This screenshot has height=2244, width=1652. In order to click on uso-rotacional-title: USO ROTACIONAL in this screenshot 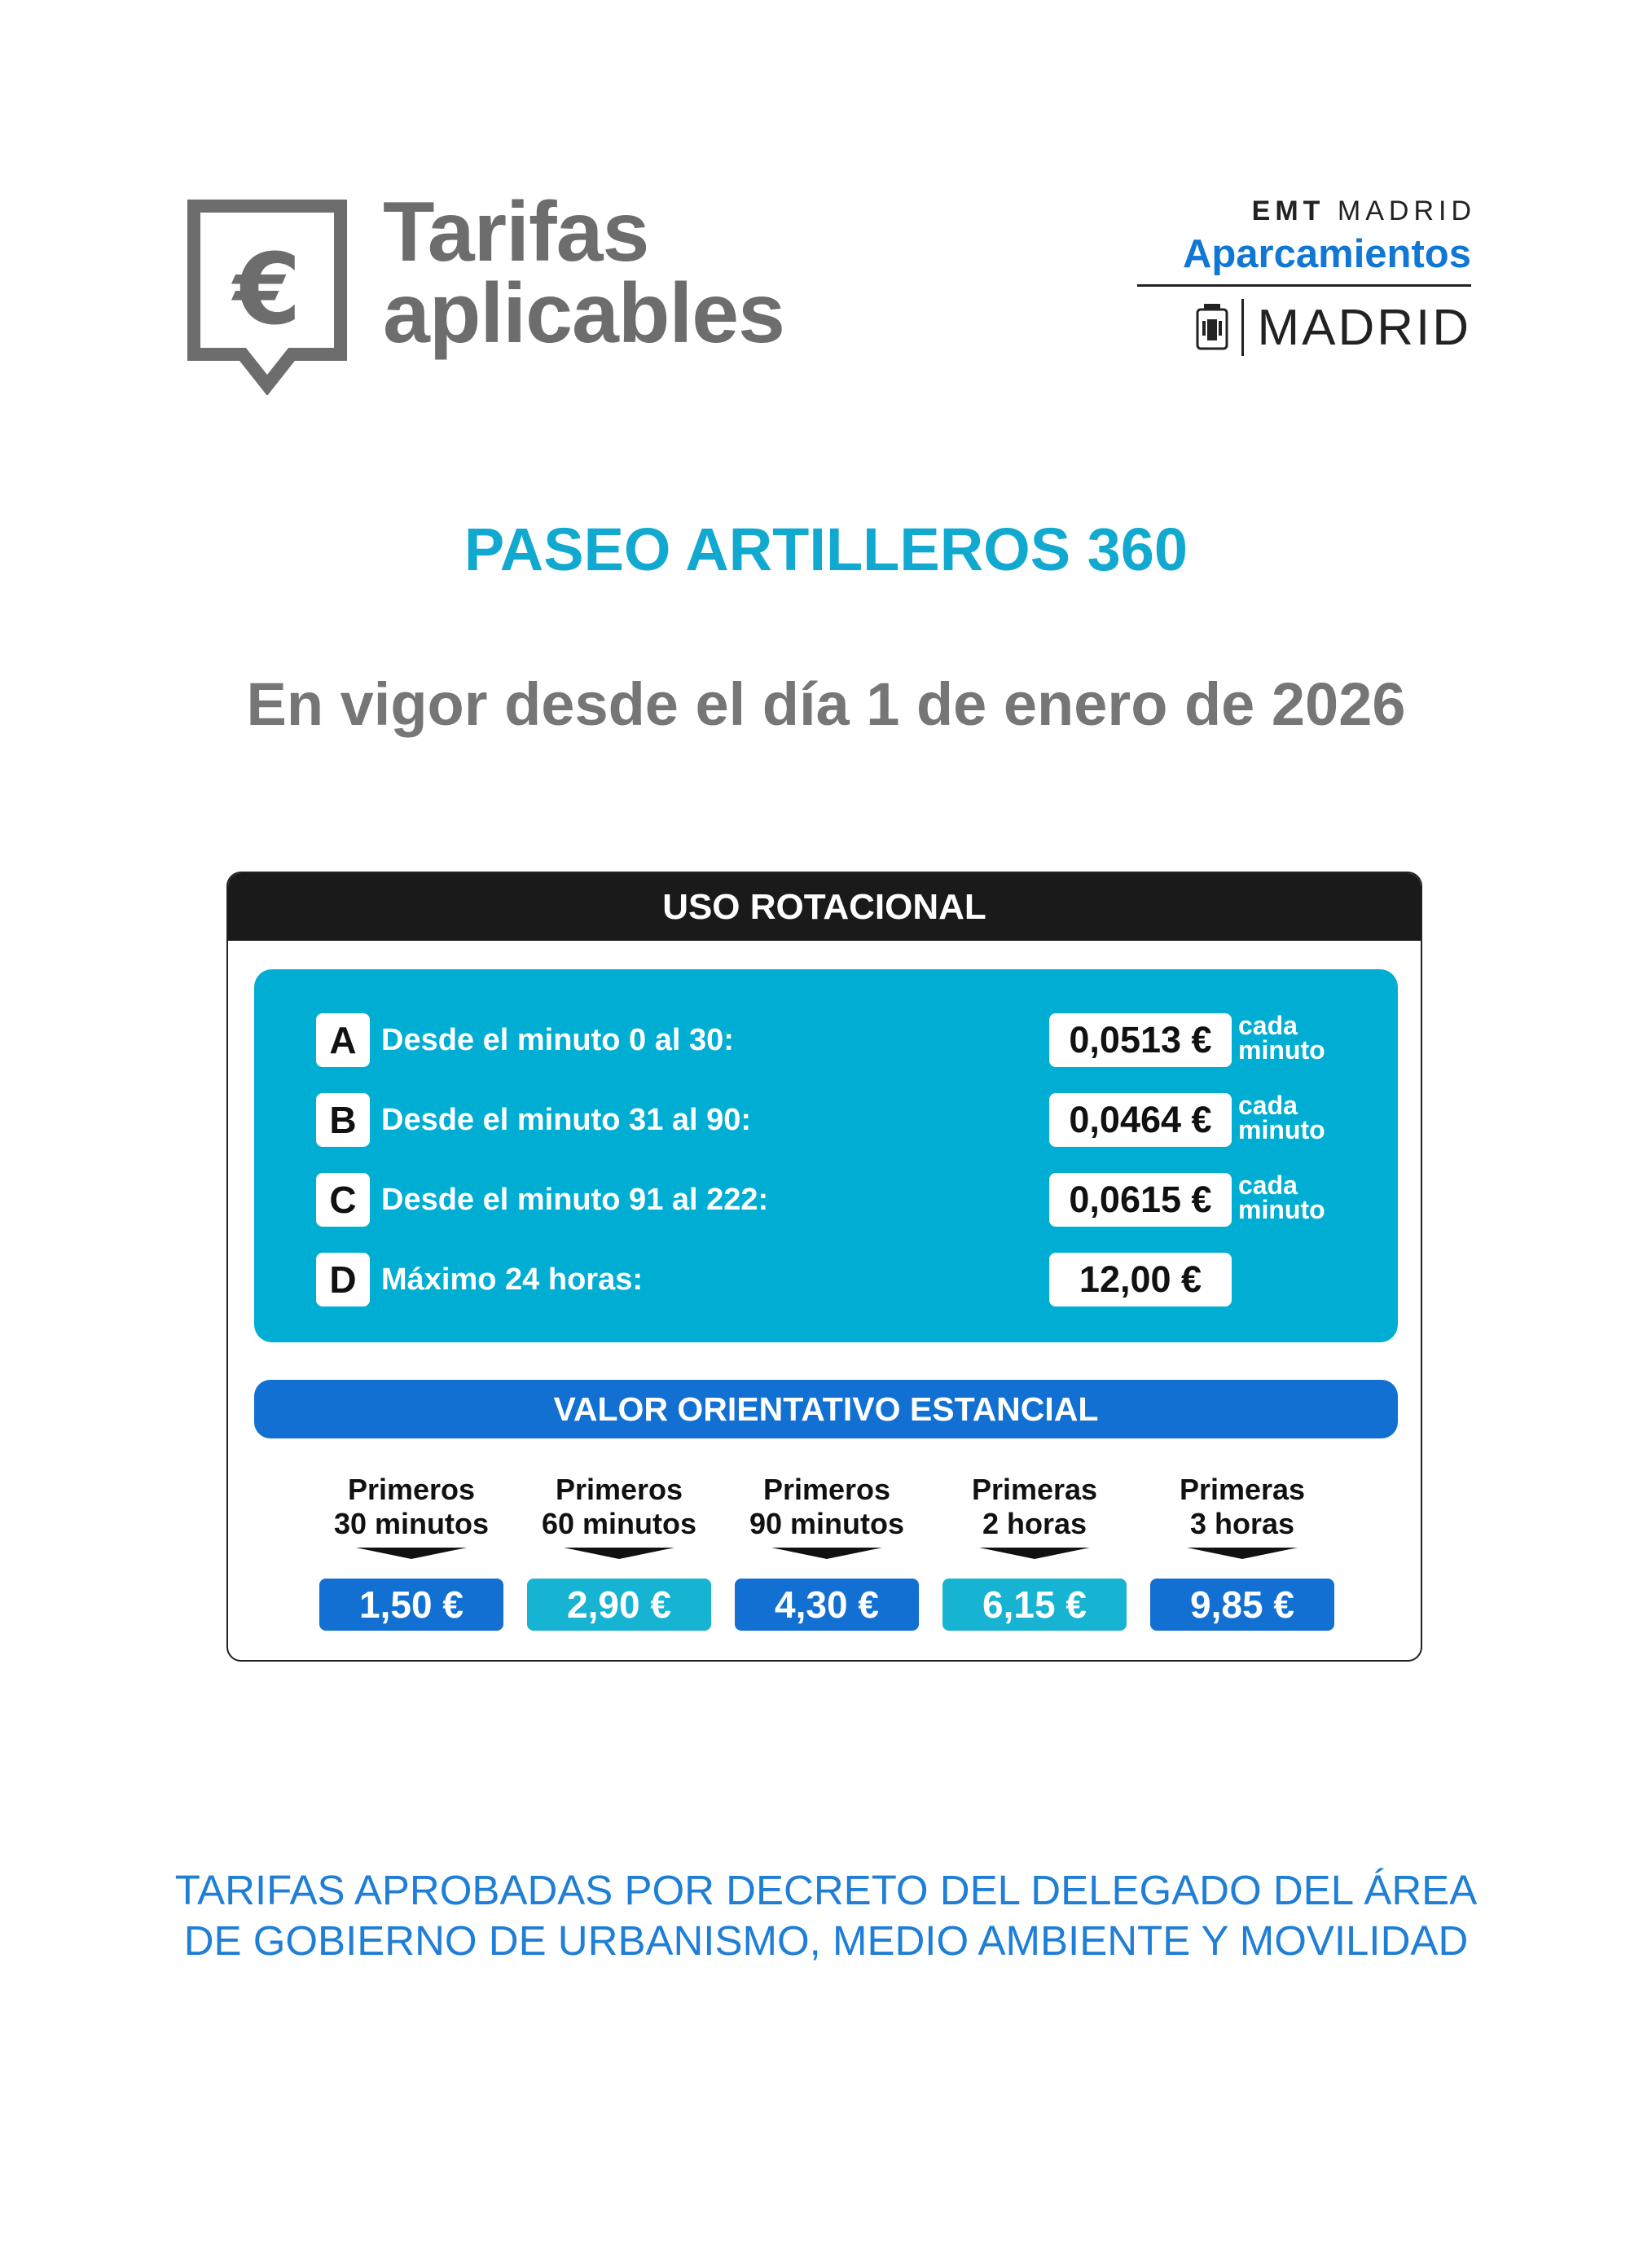, I will do `click(824, 907)`.